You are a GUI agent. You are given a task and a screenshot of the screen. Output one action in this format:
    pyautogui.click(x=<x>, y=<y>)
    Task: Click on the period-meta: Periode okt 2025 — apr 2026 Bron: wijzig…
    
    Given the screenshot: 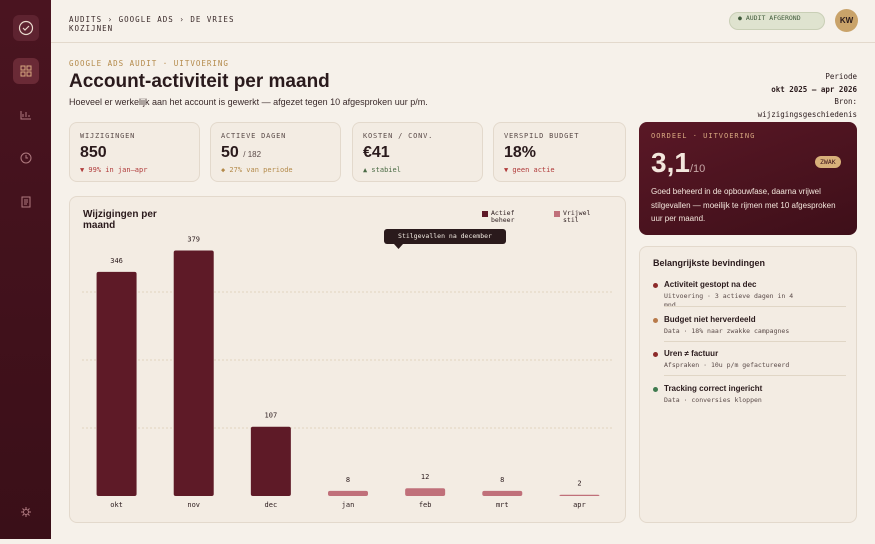 What is the action you would take?
    pyautogui.click(x=807, y=96)
    